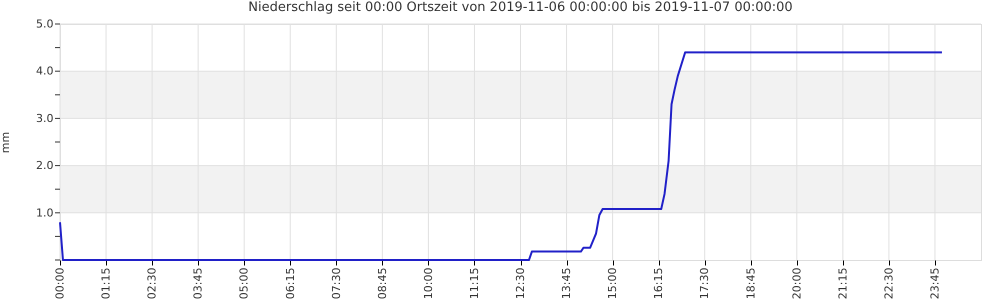  I want to click on x-tick-label: 03:45, so click(198, 284).